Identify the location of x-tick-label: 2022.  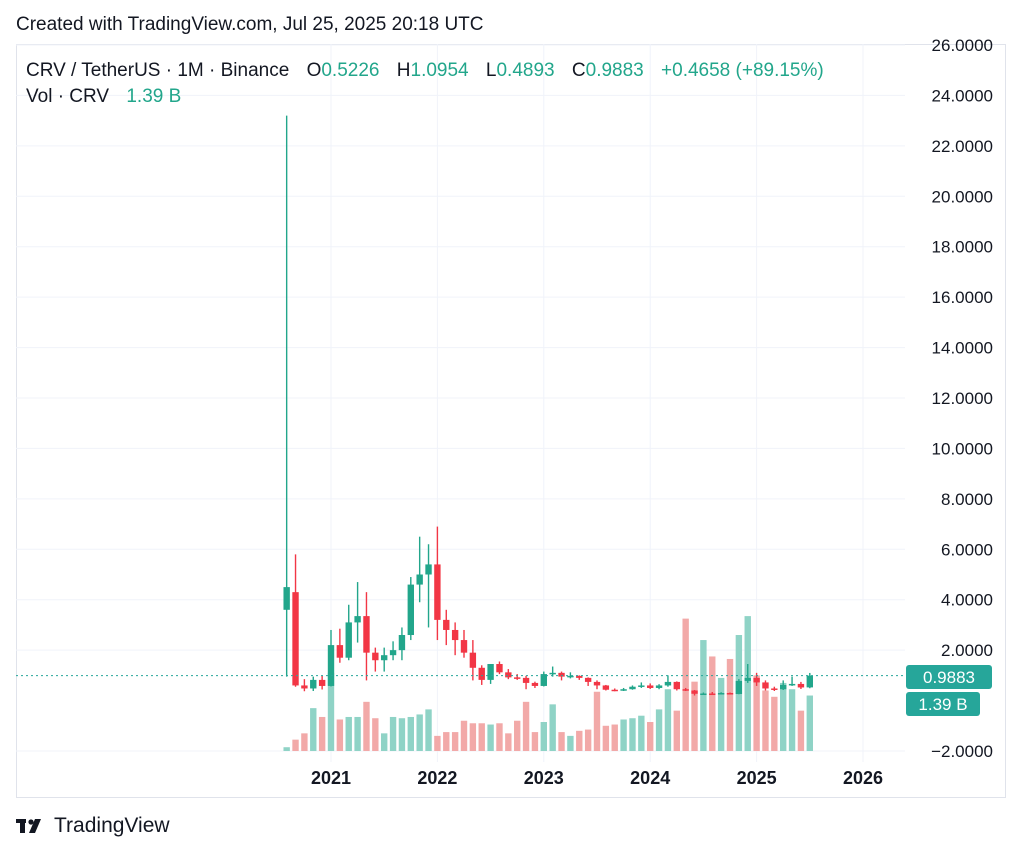
(437, 778).